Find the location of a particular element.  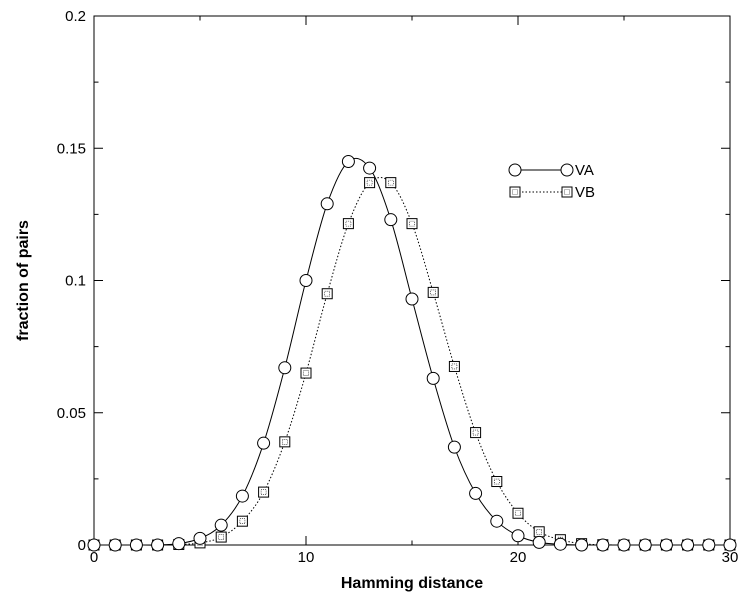

legend-label: VA is located at coordinates (584, 170).